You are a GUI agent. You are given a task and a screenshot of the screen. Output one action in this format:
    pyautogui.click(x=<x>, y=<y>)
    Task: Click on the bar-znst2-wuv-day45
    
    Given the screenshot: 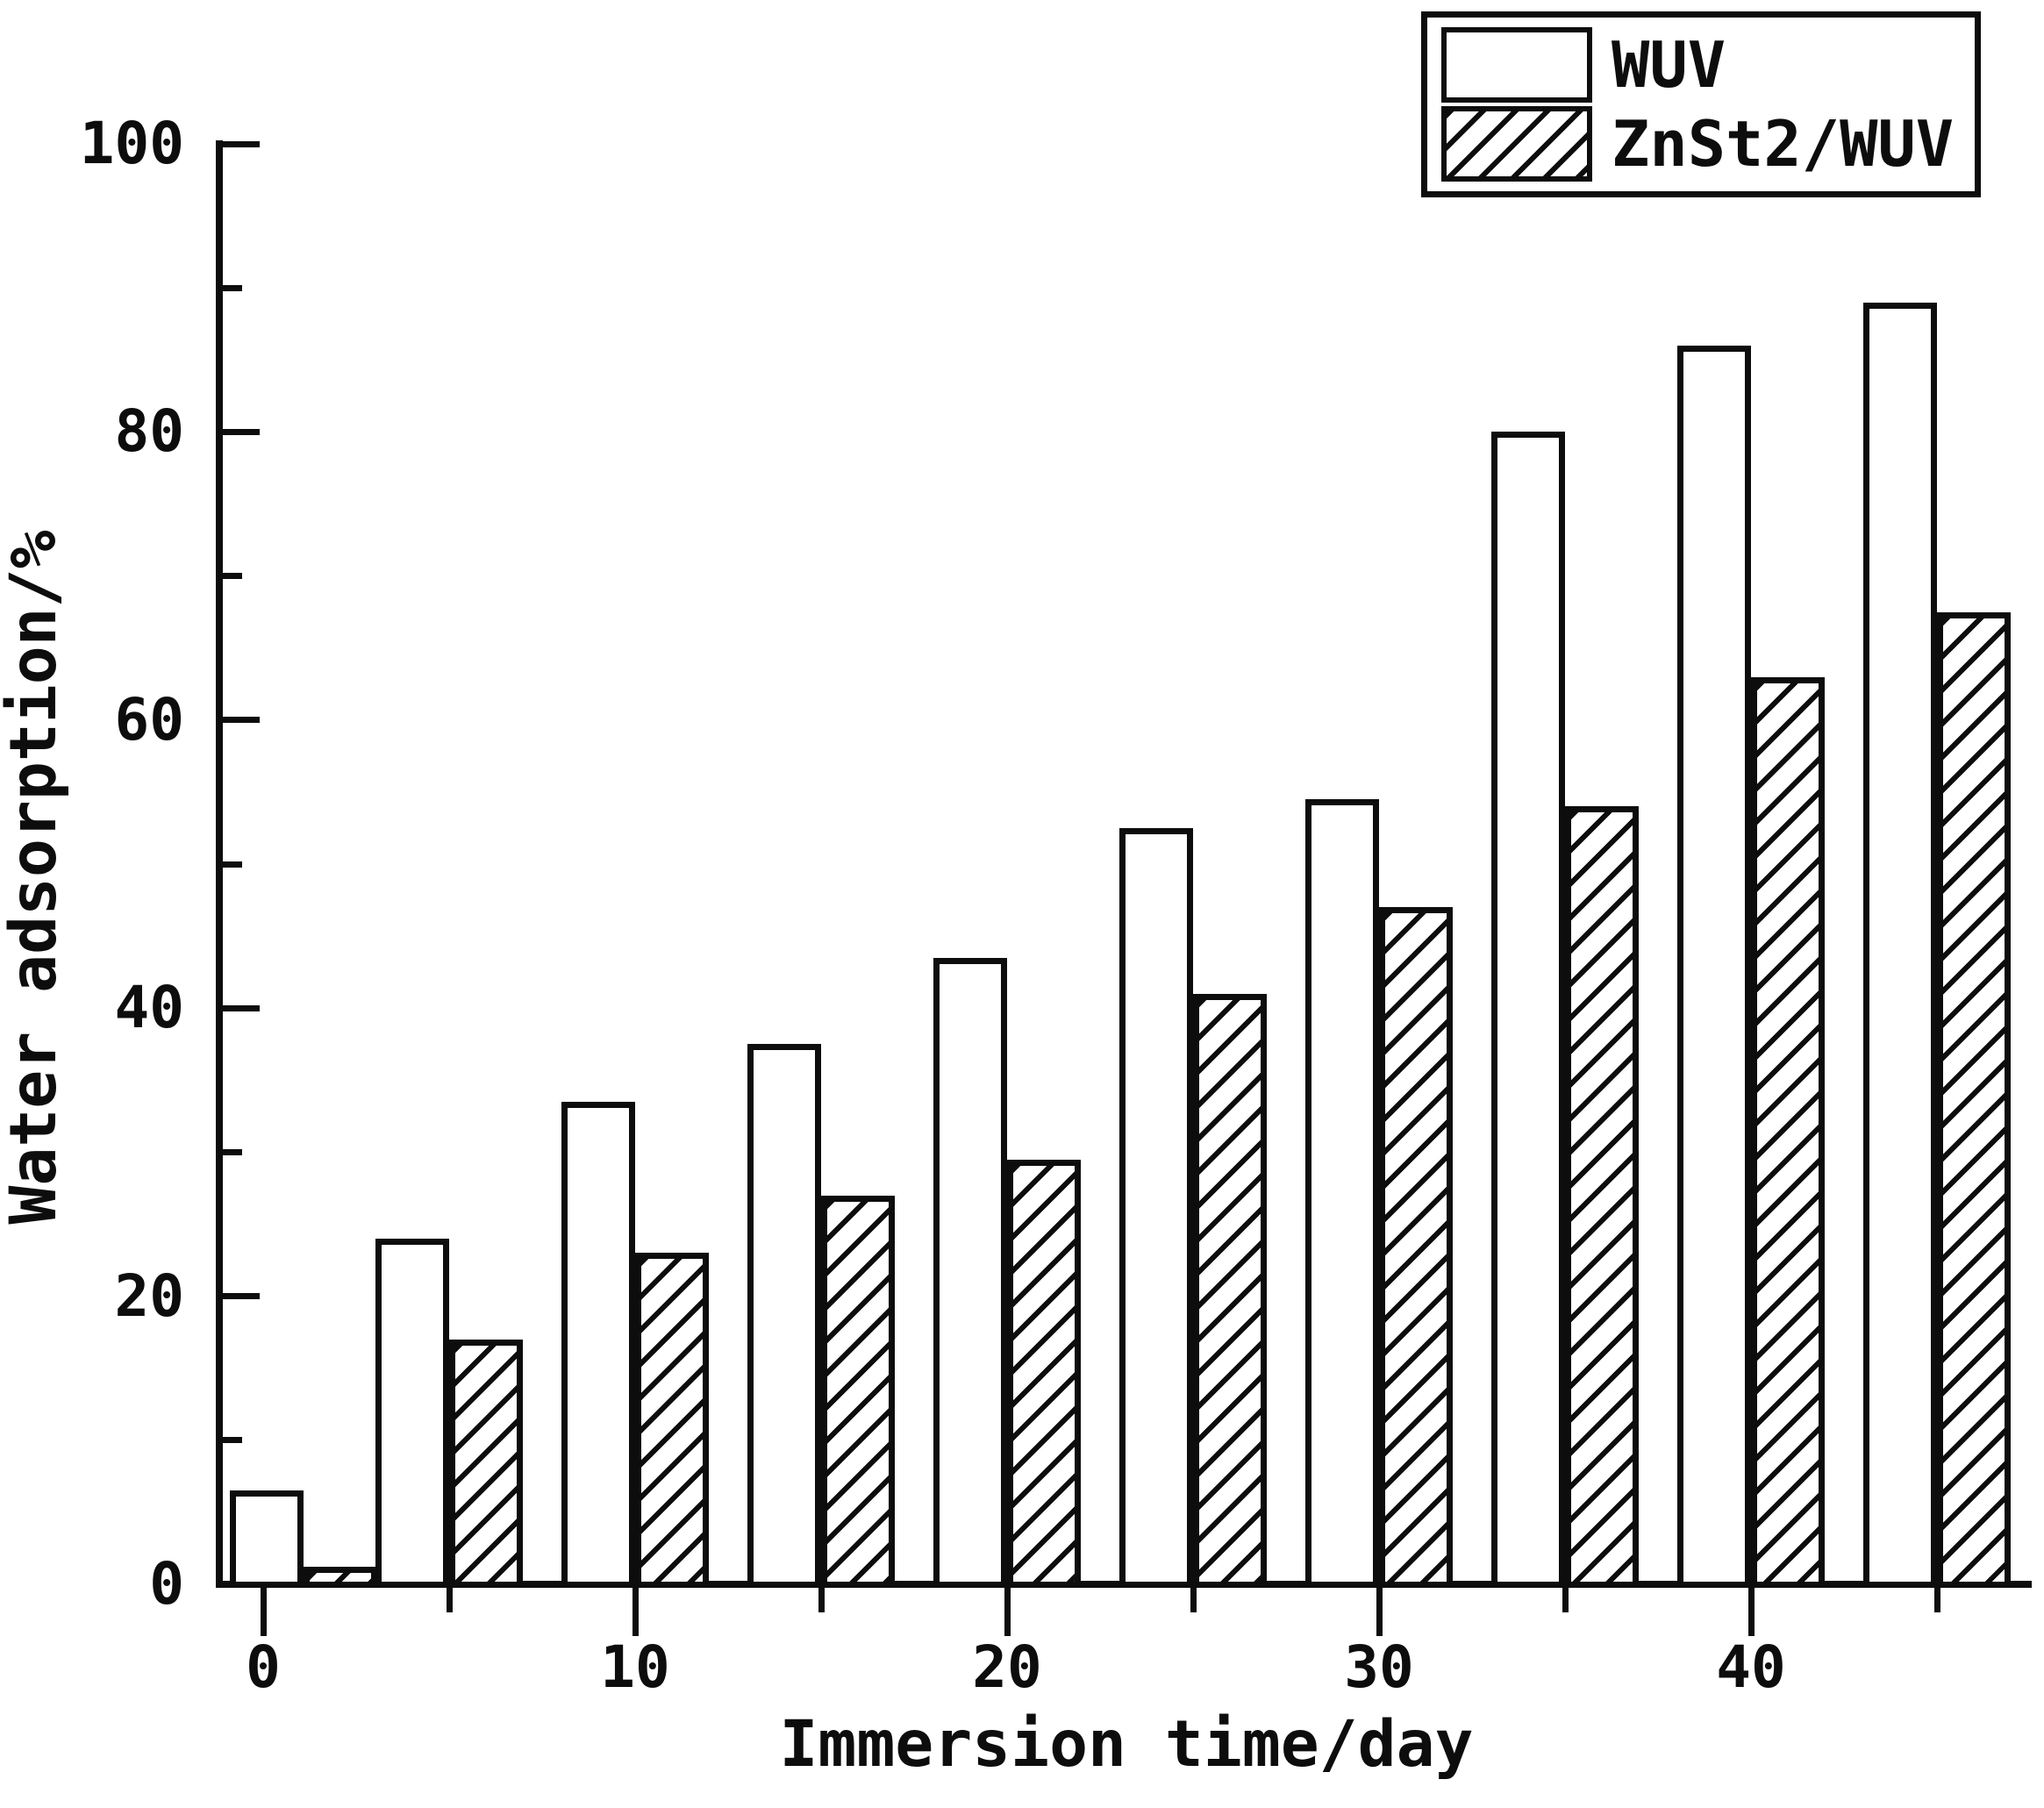 What is the action you would take?
    pyautogui.click(x=1974, y=1099)
    